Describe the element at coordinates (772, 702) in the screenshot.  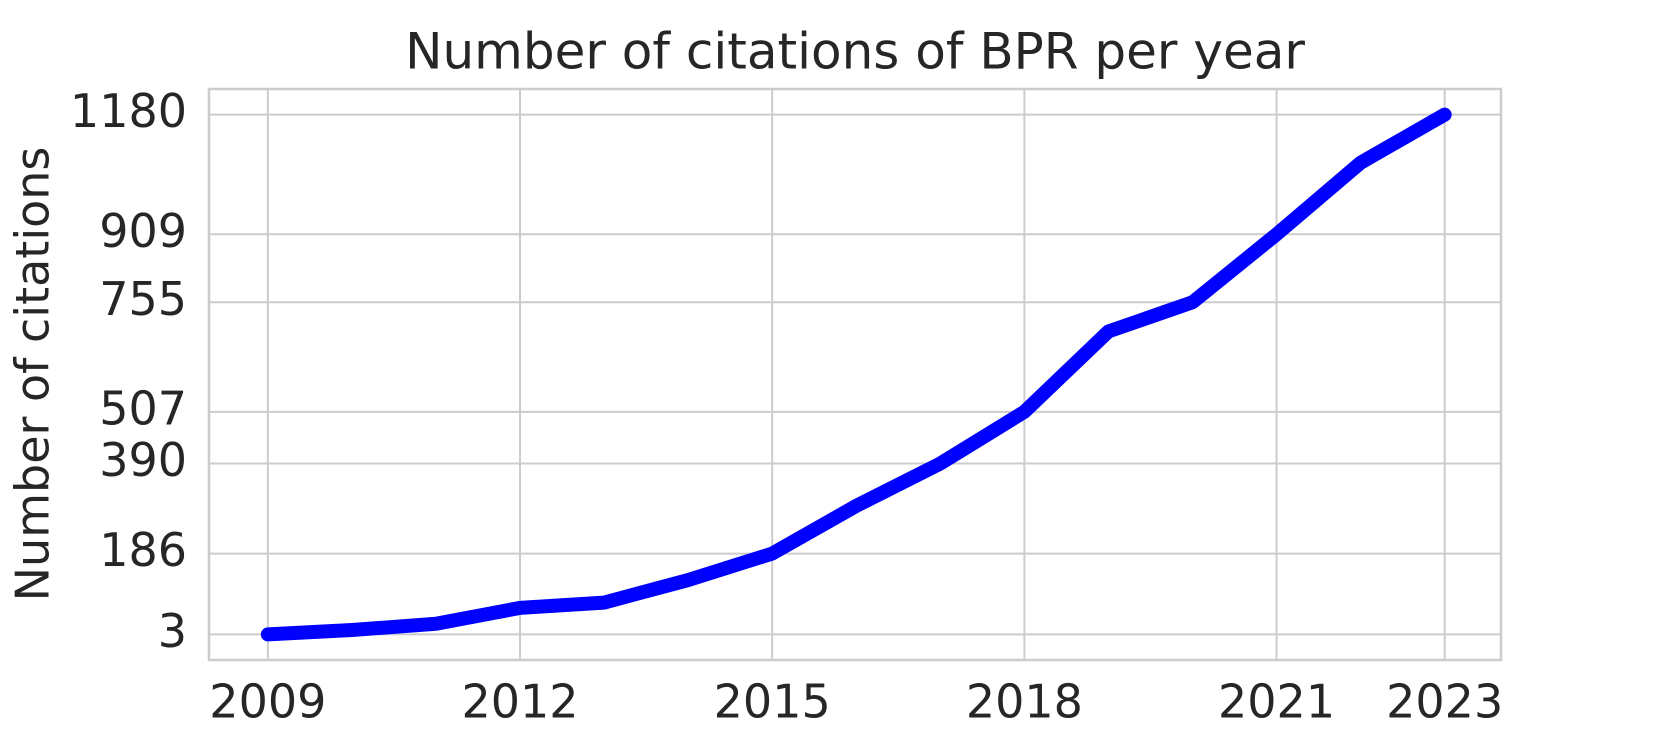
I see `x-tick-label: 2015` at that location.